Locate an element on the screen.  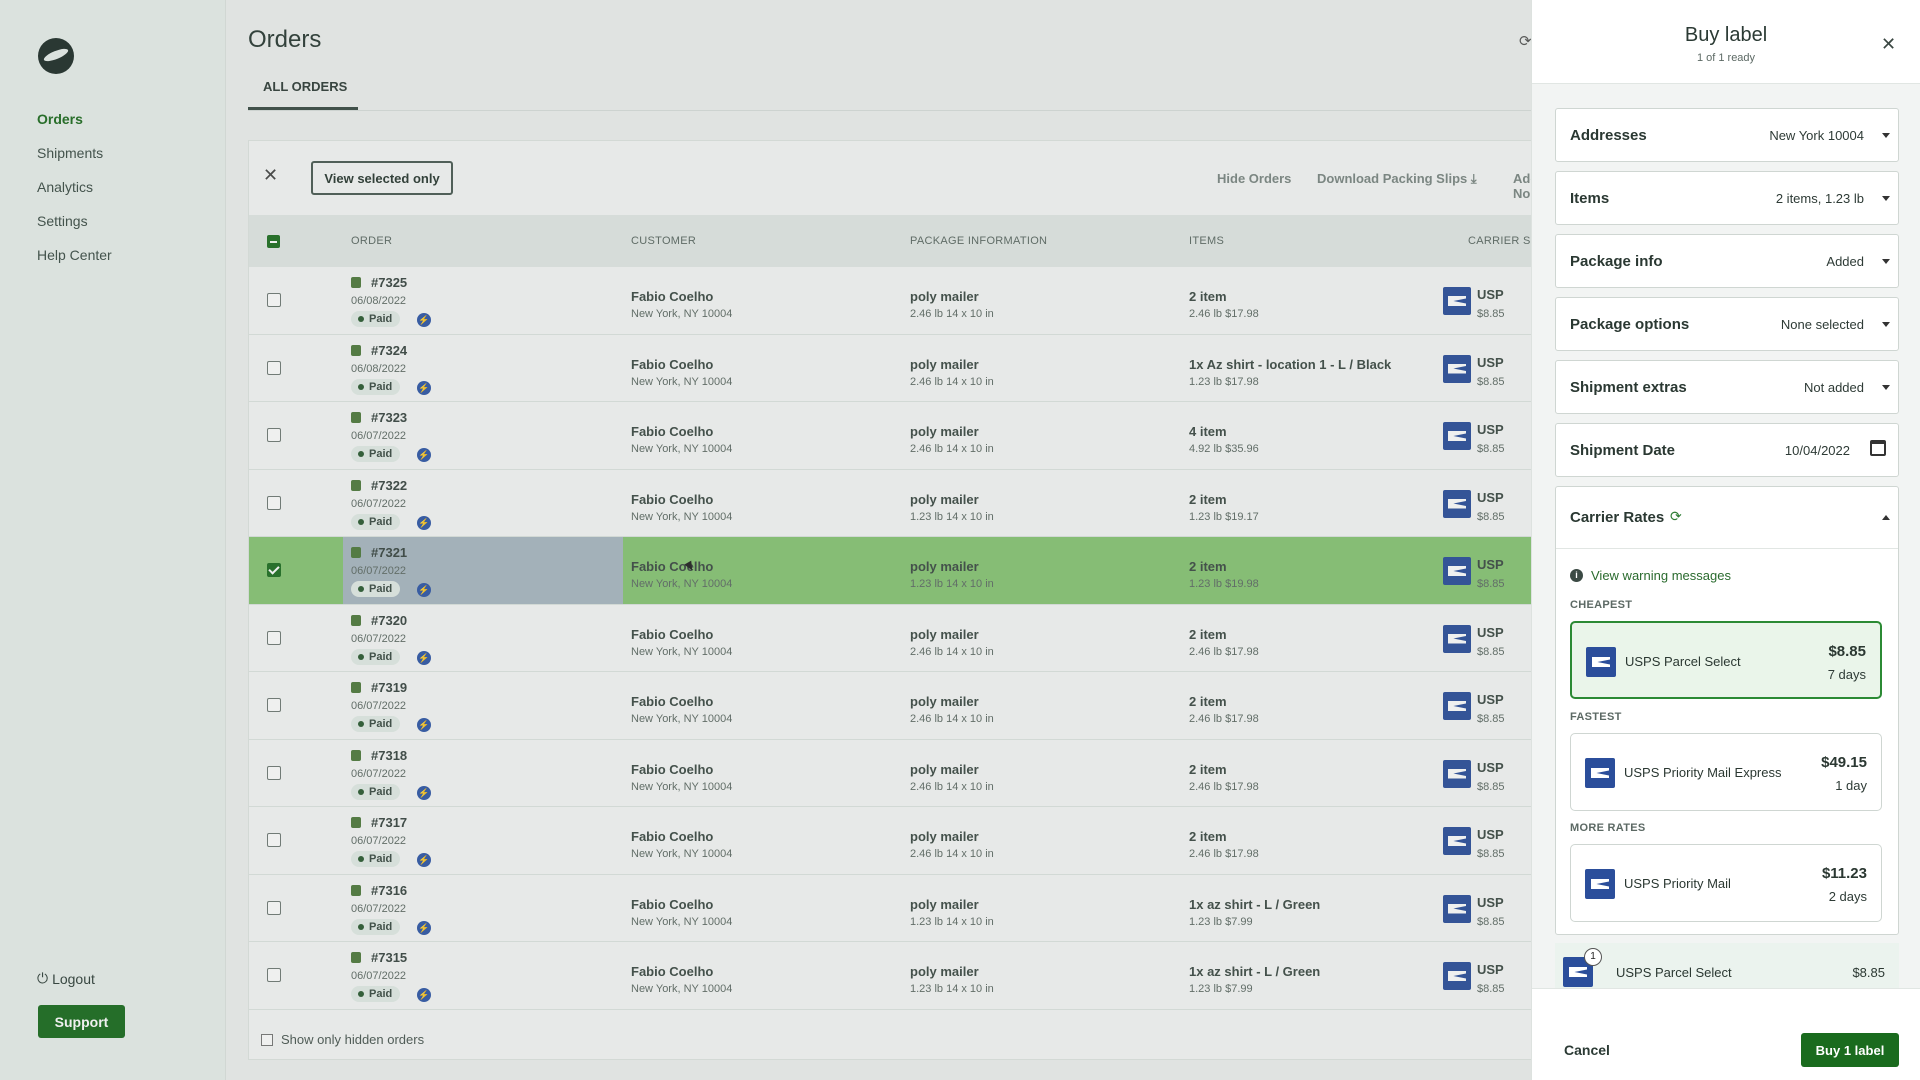
order-number: #7321 is located at coordinates (389, 552).